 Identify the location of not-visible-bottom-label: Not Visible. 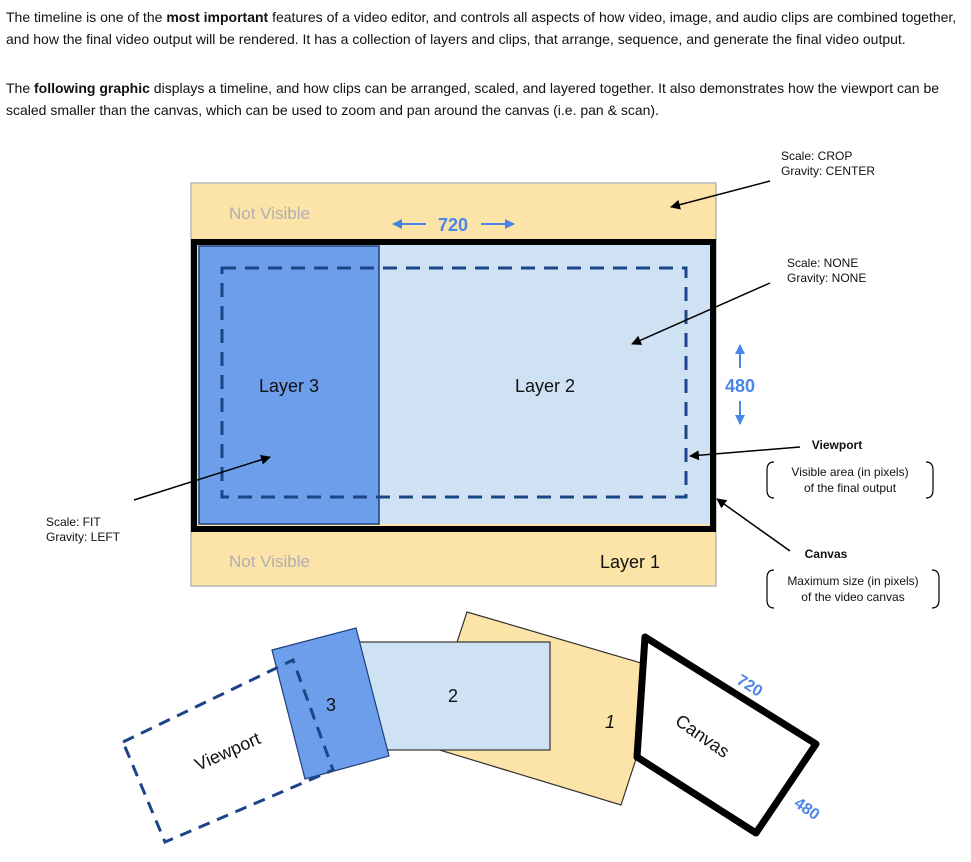
(269, 561).